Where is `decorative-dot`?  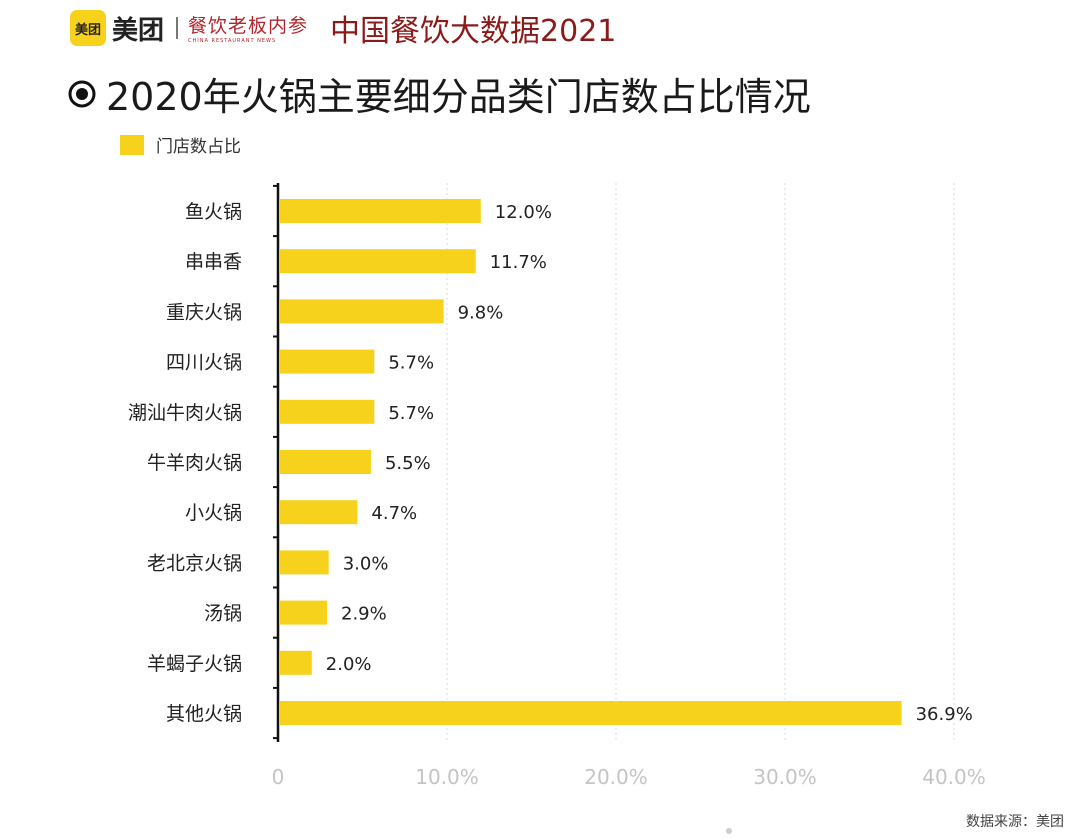 decorative-dot is located at coordinates (729, 831).